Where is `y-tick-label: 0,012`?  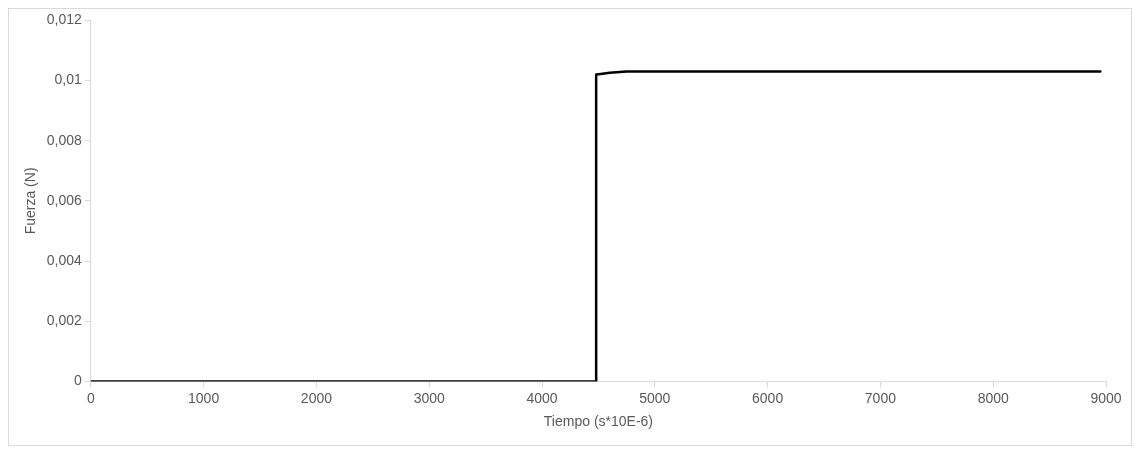
y-tick-label: 0,012 is located at coordinates (64, 19).